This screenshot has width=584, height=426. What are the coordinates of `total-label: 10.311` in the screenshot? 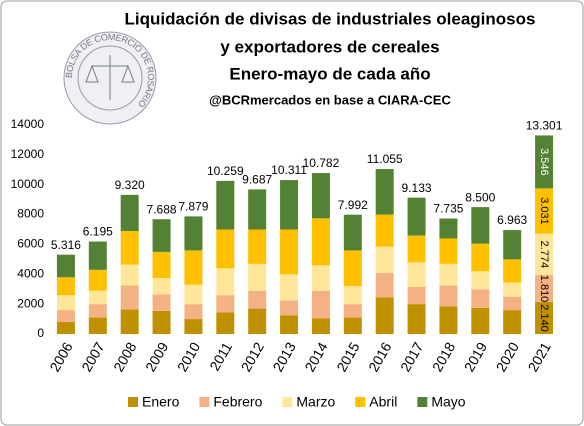 It's located at (289, 170).